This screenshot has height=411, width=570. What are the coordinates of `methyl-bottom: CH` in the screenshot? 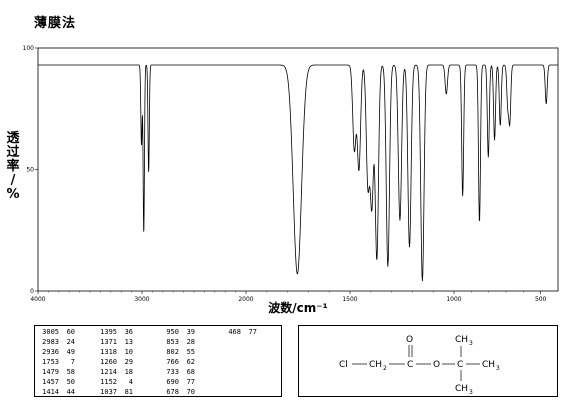 It's located at (461, 389).